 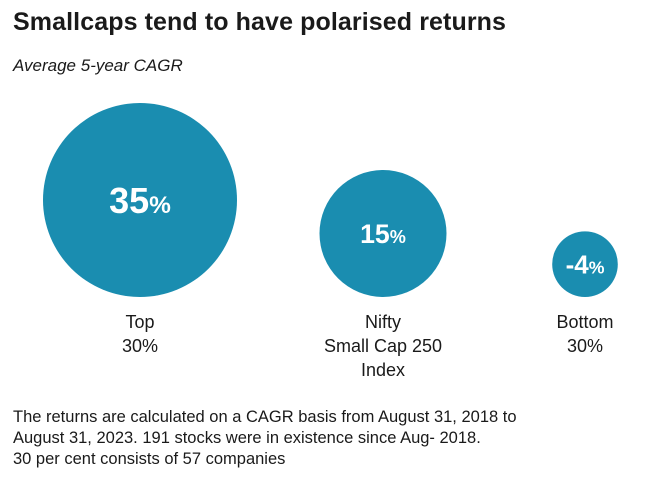 I want to click on category-label-3: Bottom 30%, so click(x=572, y=334).